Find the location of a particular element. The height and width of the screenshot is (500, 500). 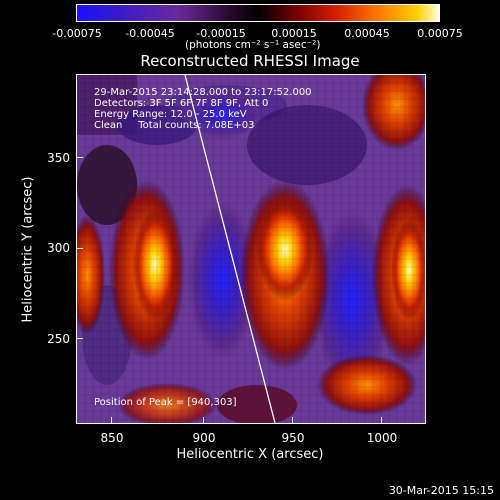

colorbar-units: (photons cm⁻² s⁻¹ asec⁻²) is located at coordinates (253, 45).